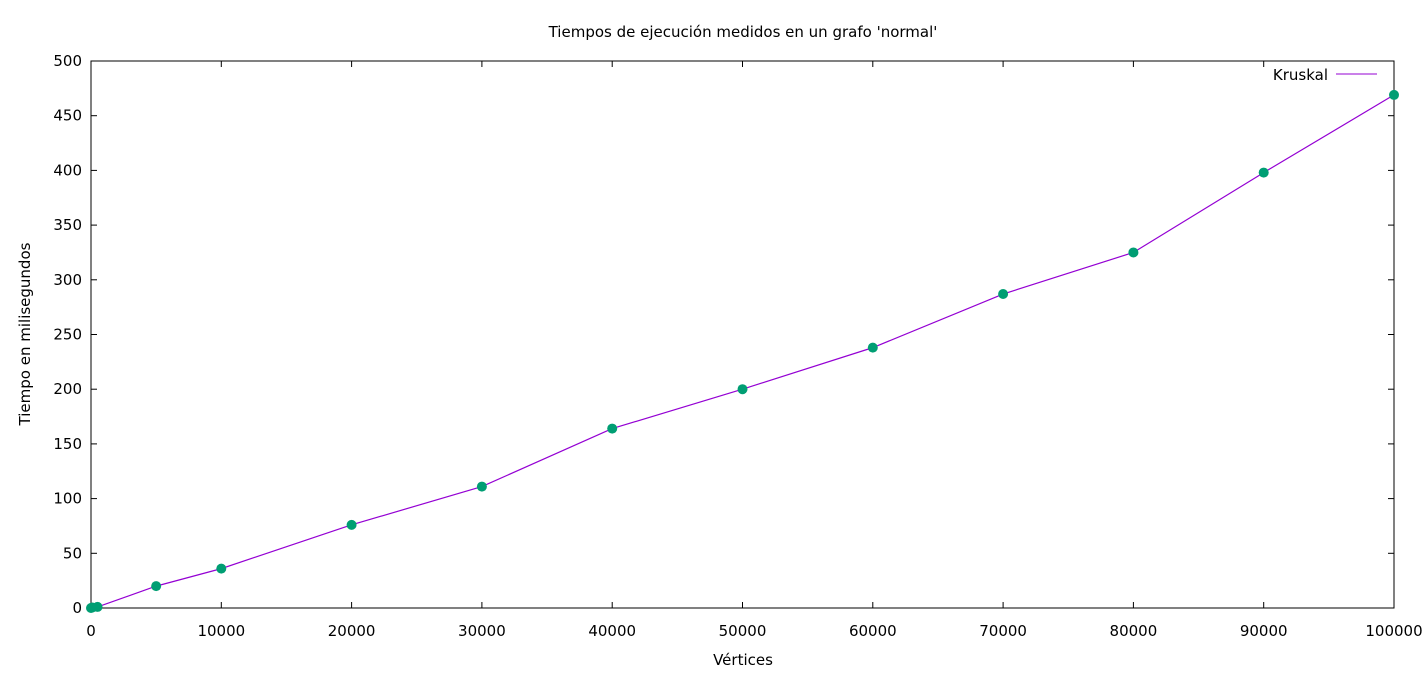 The width and height of the screenshot is (1422, 673). Describe the element at coordinates (482, 631) in the screenshot. I see `x-tick-label-3: 30000` at that location.